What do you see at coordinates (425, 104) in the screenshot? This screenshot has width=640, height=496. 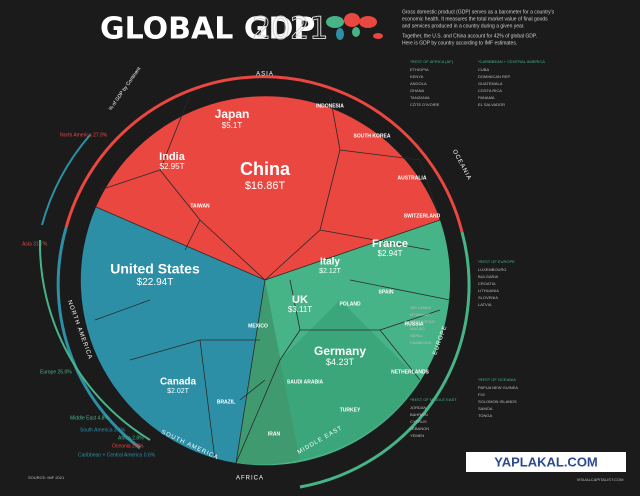 I see `list-item: CÔTE D'IVOIRE` at bounding box center [425, 104].